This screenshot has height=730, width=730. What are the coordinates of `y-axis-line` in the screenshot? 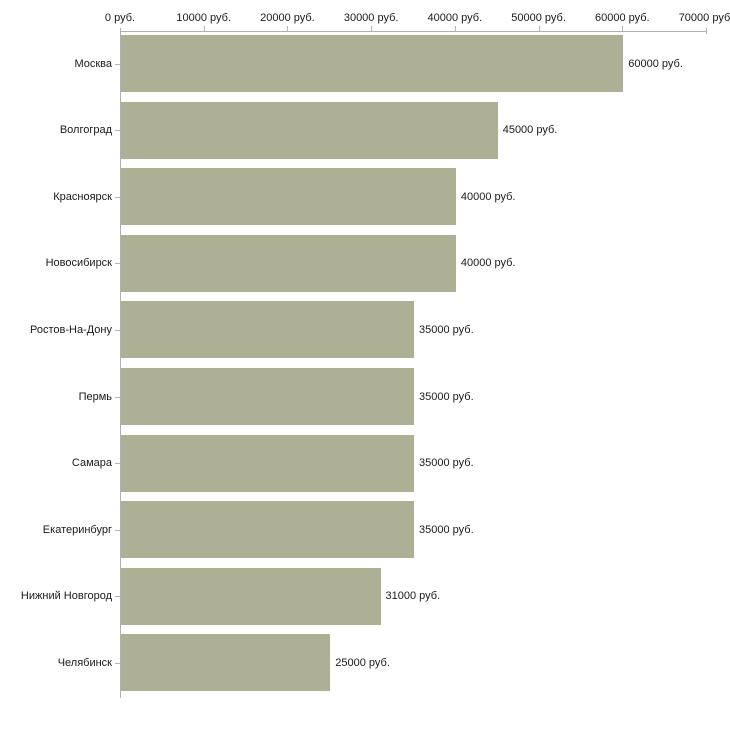 It's located at (120, 364).